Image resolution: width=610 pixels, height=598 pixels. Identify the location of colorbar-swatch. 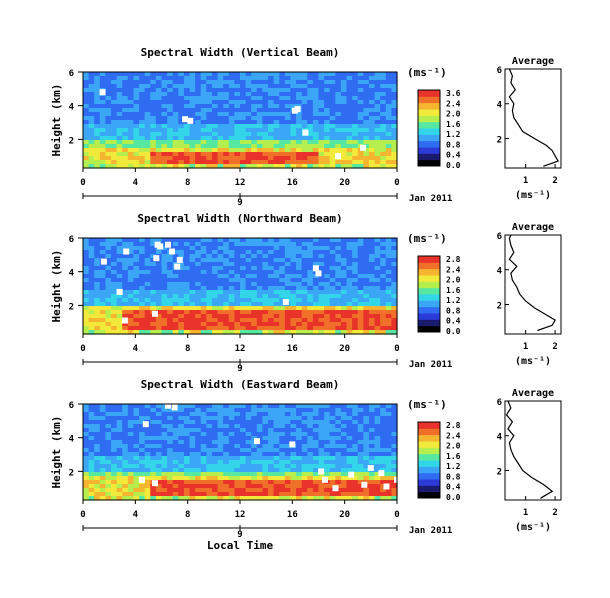
(429, 476).